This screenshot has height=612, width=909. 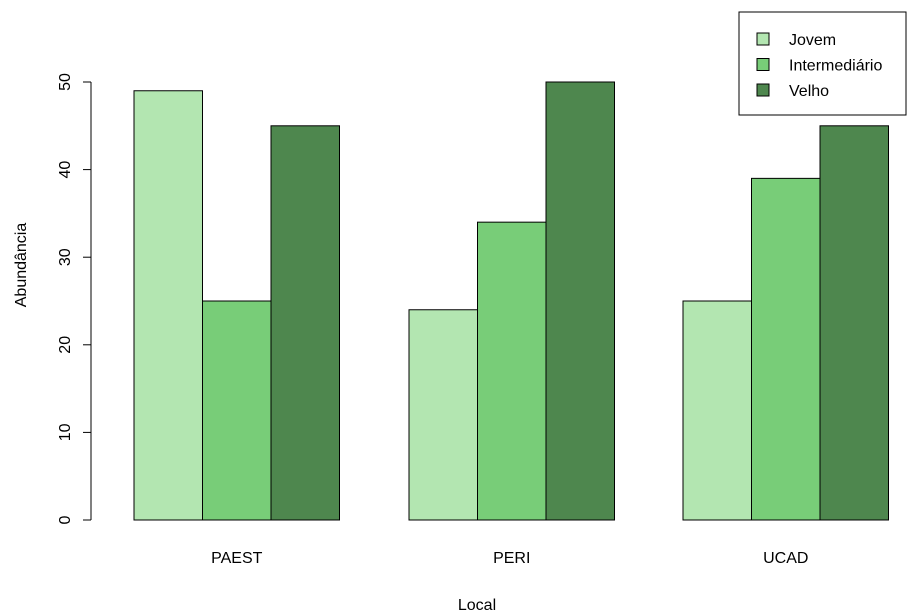 What do you see at coordinates (237, 558) in the screenshot?
I see `x-tick-label: PAEST` at bounding box center [237, 558].